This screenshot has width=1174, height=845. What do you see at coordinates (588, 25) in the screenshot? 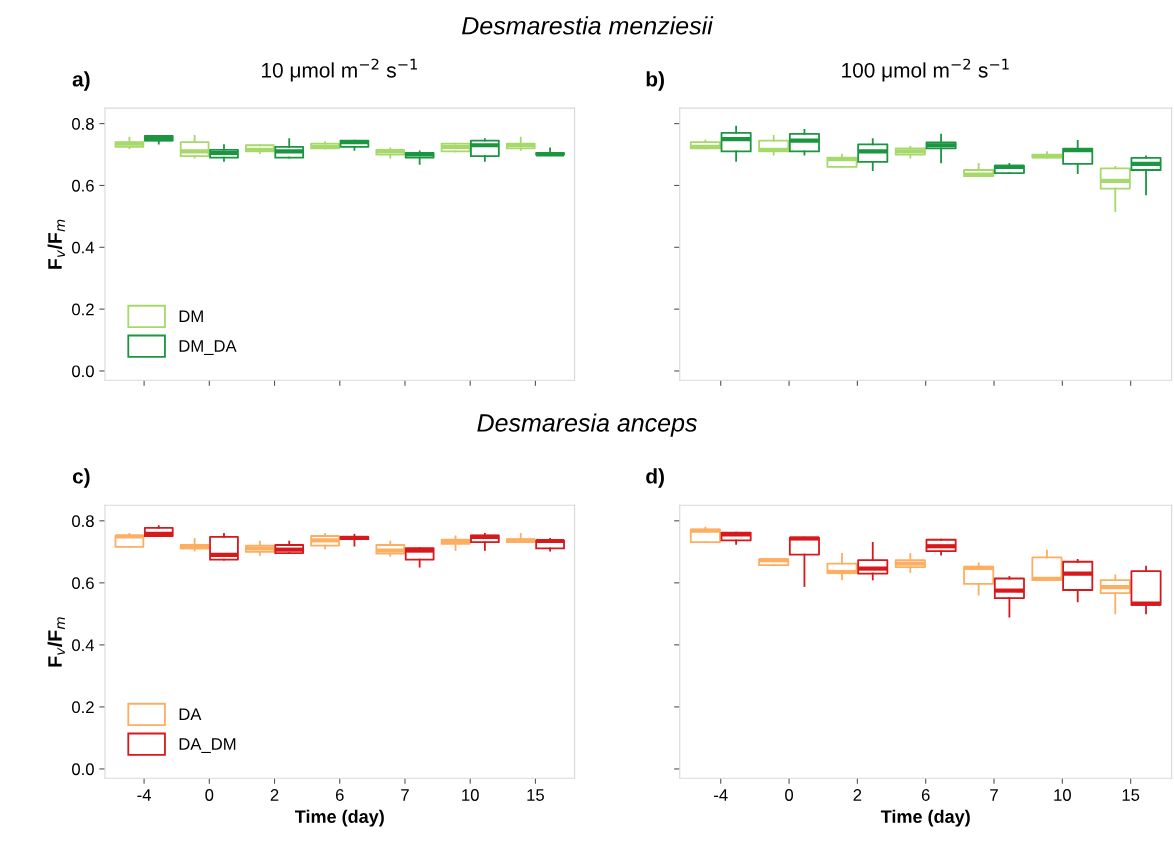
I see `chart-subtitle: Desmarestia menziesii` at bounding box center [588, 25].